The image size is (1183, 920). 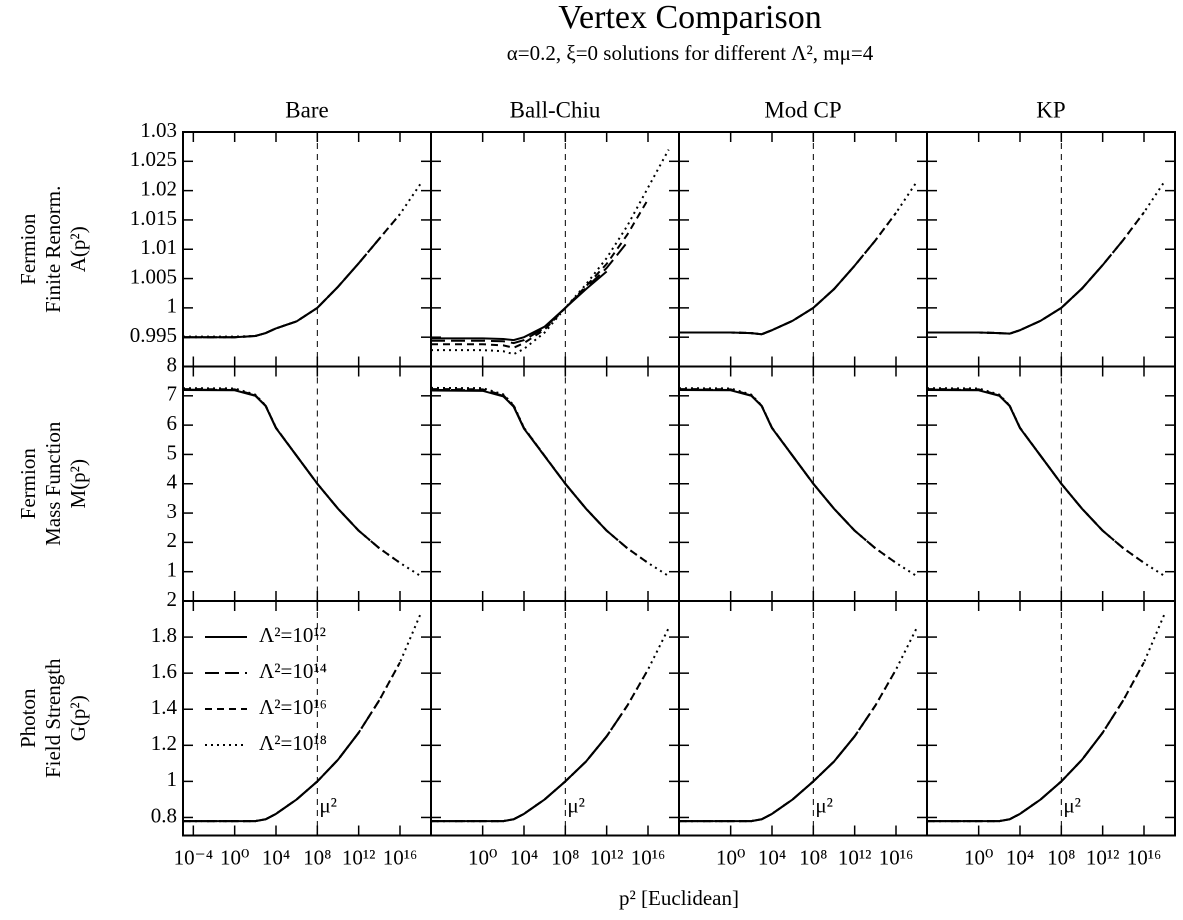 What do you see at coordinates (172, 511) in the screenshot?
I see `y-tick-label: 3` at bounding box center [172, 511].